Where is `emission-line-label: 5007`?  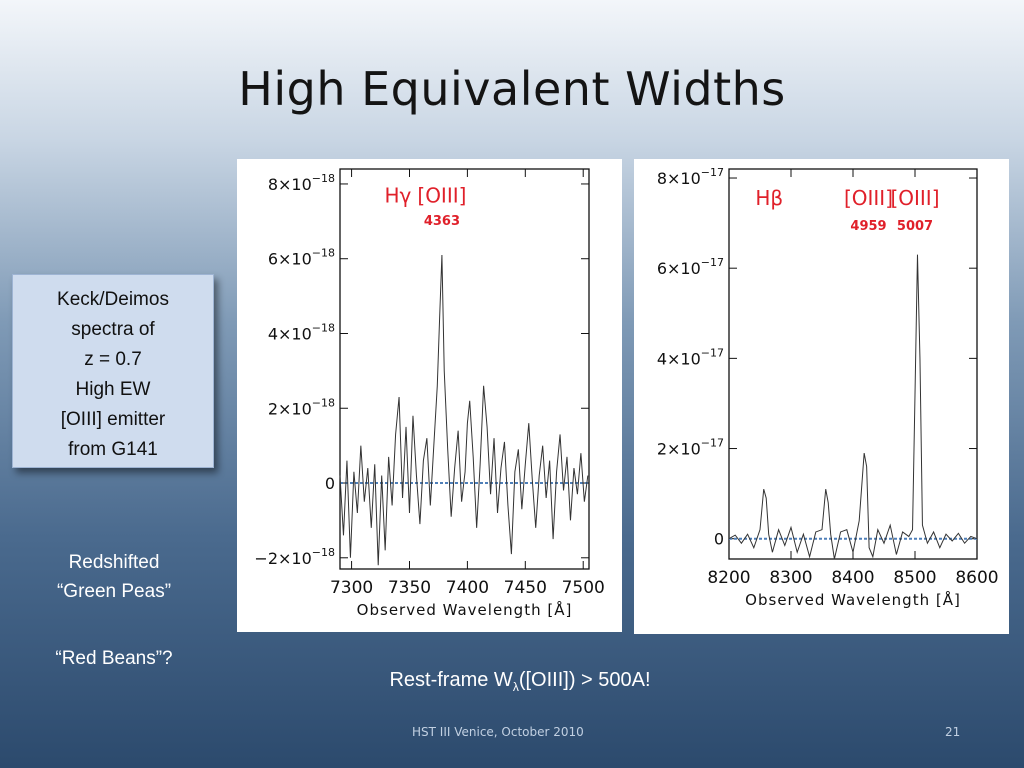
emission-line-label: 5007 is located at coordinates (915, 226).